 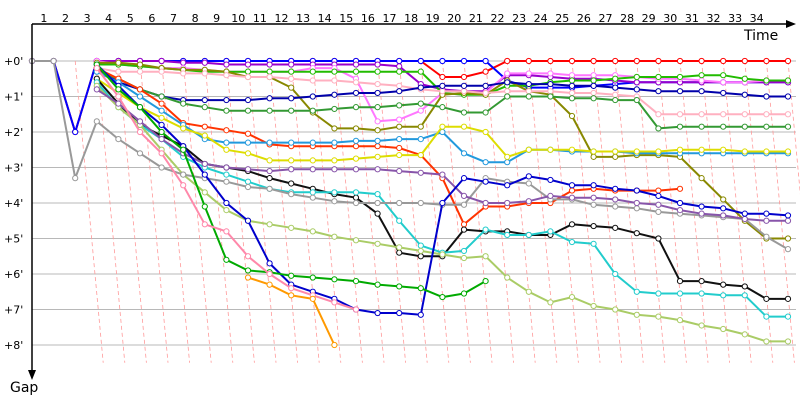 What do you see at coordinates (670, 18) in the screenshot?
I see `x-tick-label: 30` at bounding box center [670, 18].